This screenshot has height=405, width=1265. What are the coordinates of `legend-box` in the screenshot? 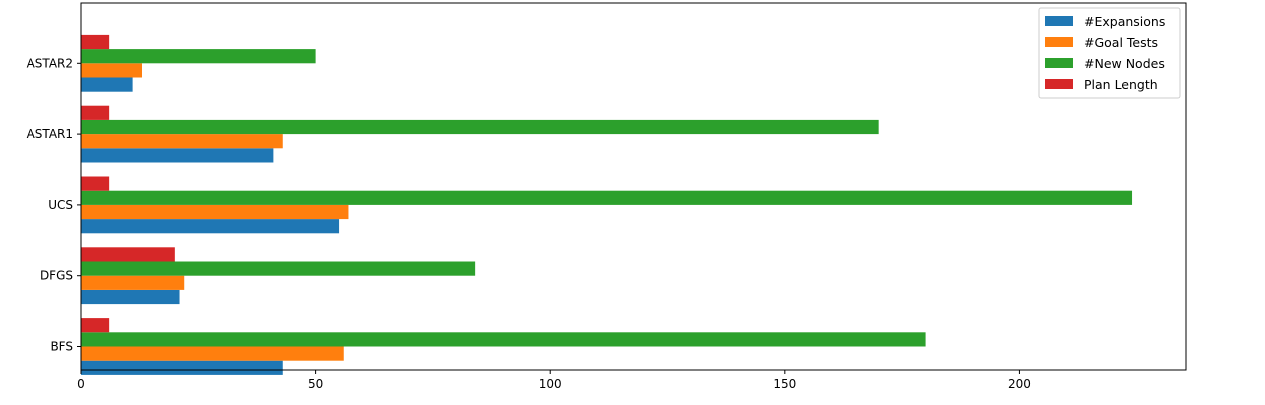 It's located at (1109, 53).